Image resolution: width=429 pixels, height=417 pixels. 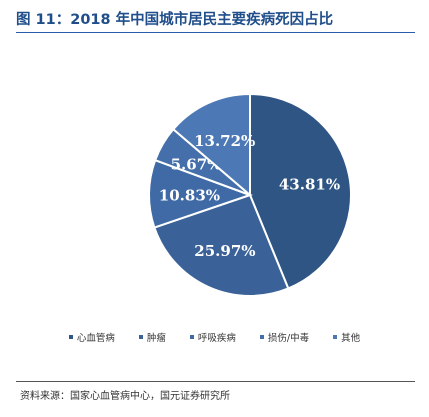 I want to click on legend-swatch-cardiovascular, so click(x=70, y=337).